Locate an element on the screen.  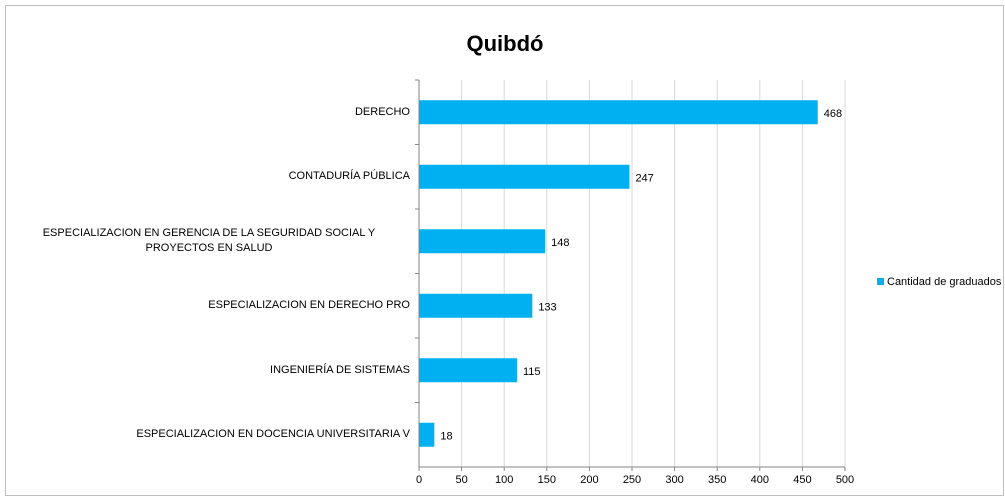
x-tick-label: 50 is located at coordinates (461, 480).